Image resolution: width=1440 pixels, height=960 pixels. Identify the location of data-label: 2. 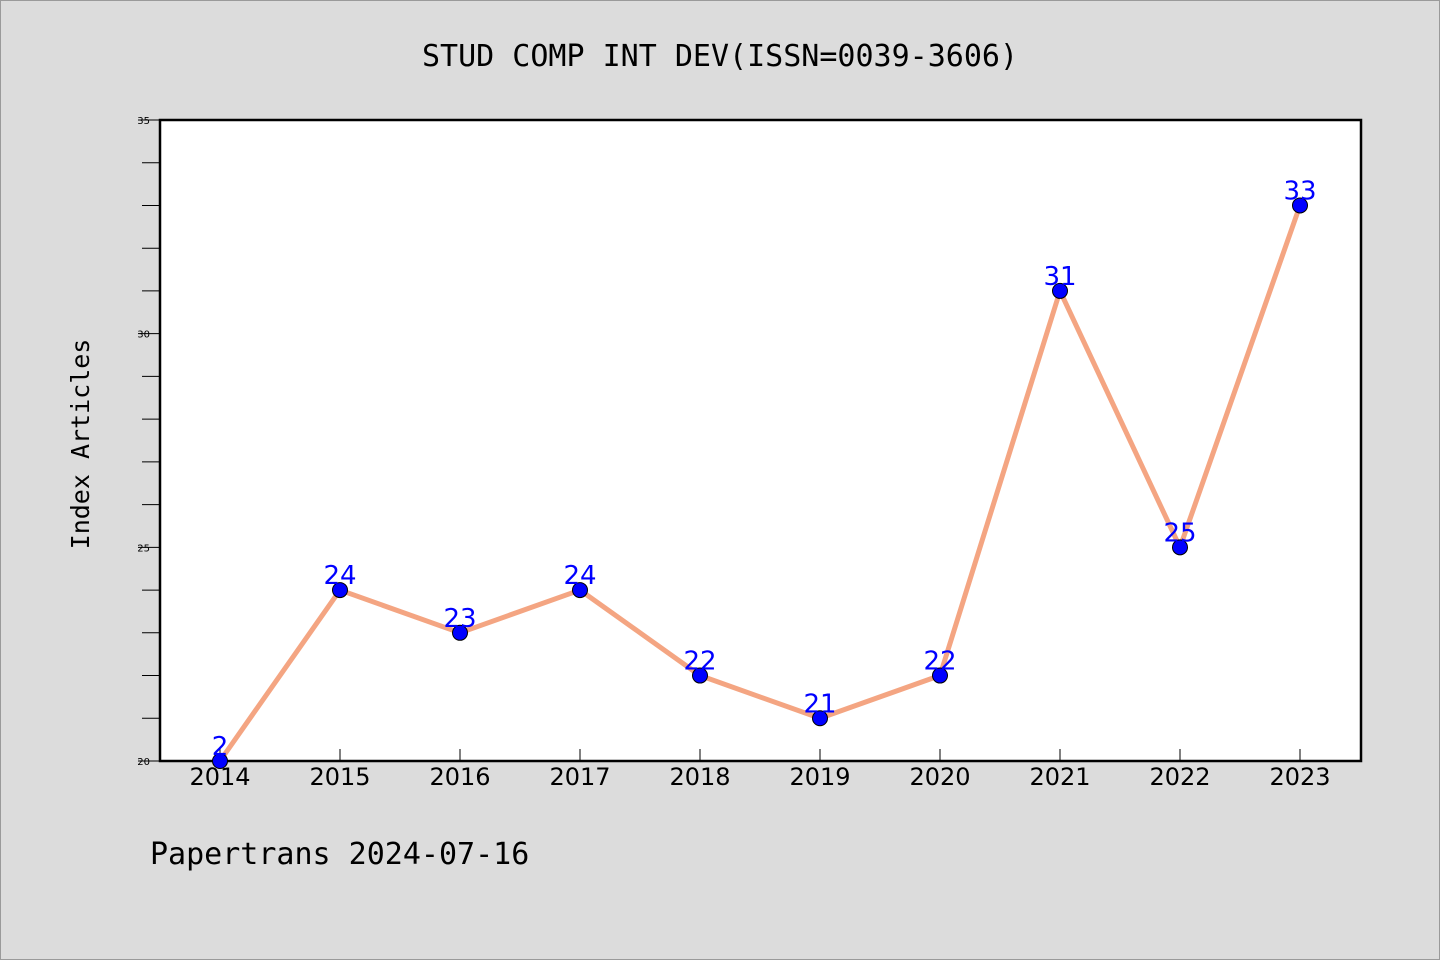
(220, 747).